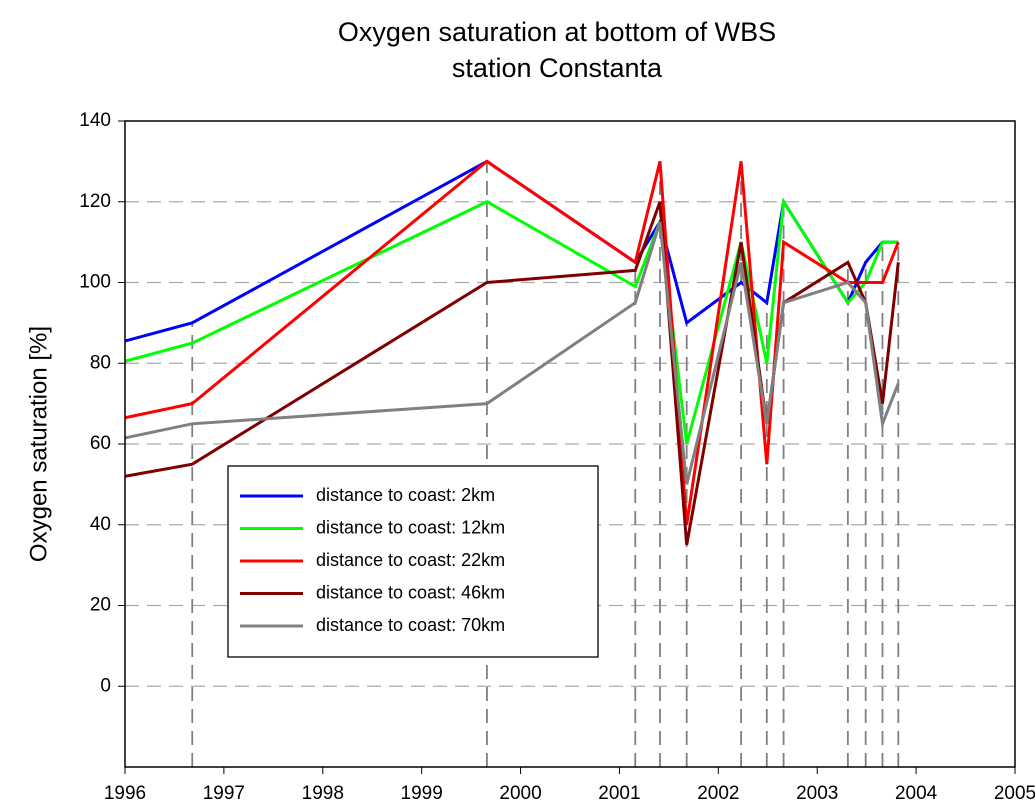 This screenshot has width=1035, height=805. Describe the element at coordinates (125, 793) in the screenshot. I see `x-tick-label: 1996` at that location.